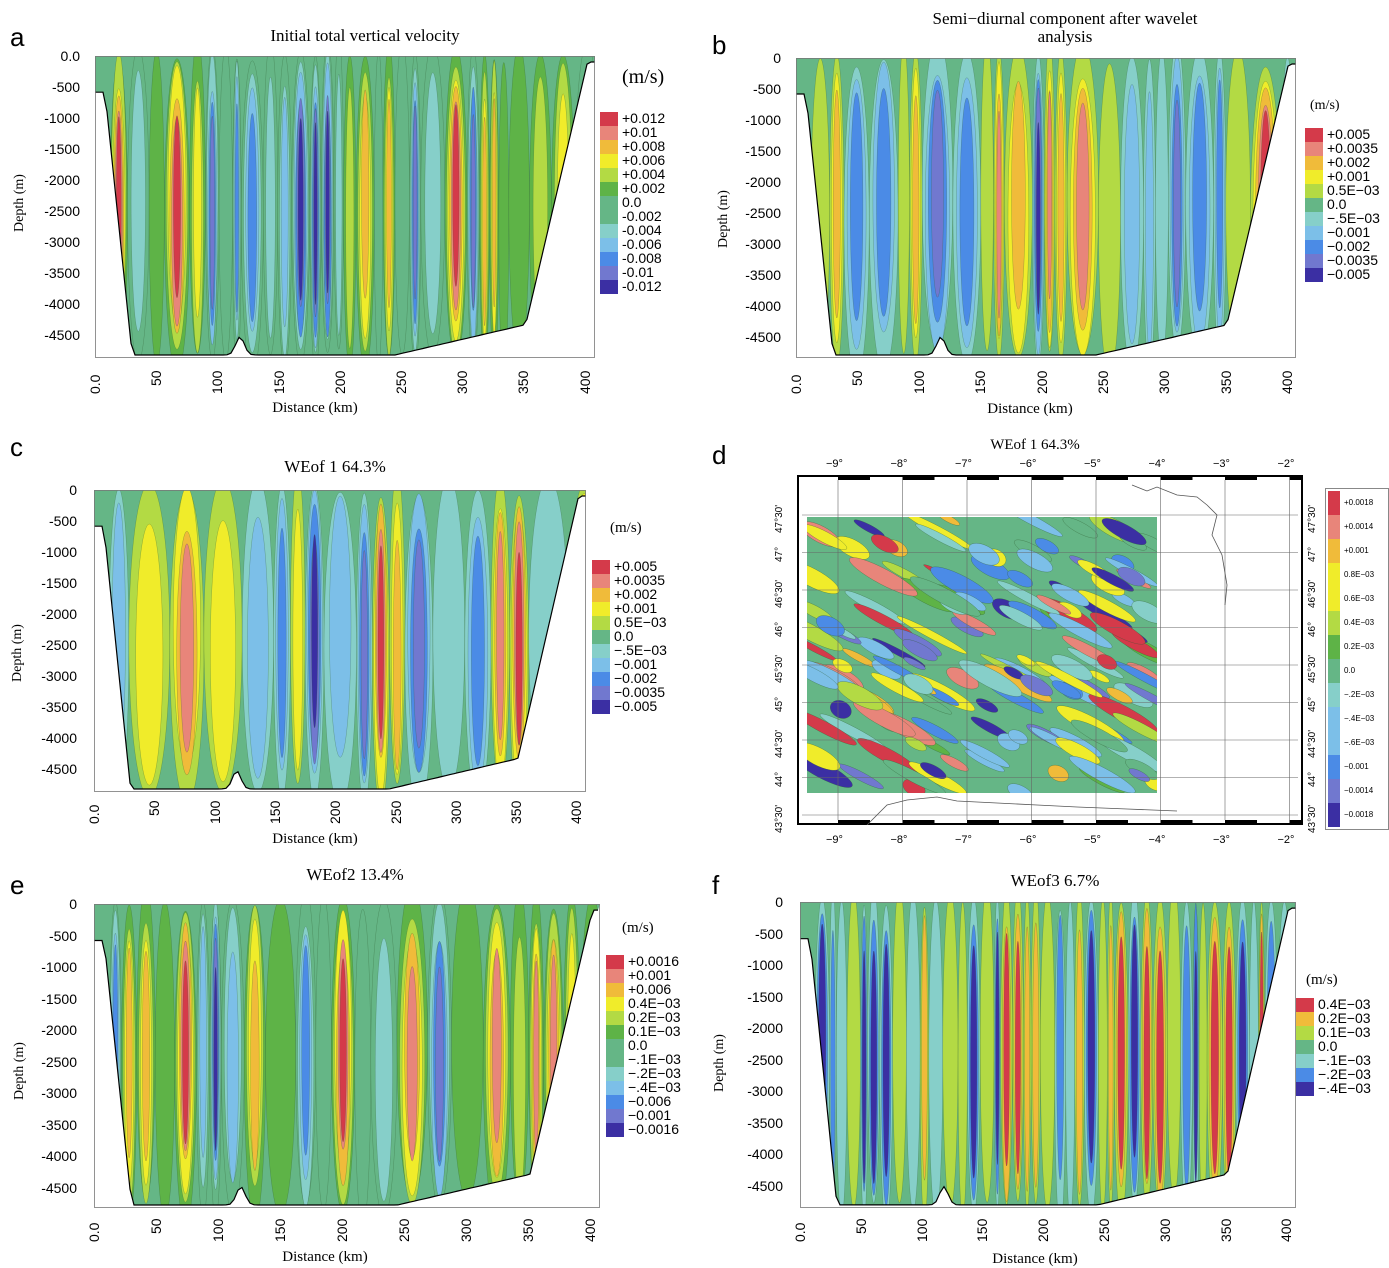 Image resolution: width=1389 pixels, height=1268 pixels. I want to click on legend-label: −0.0016, so click(653, 1129).